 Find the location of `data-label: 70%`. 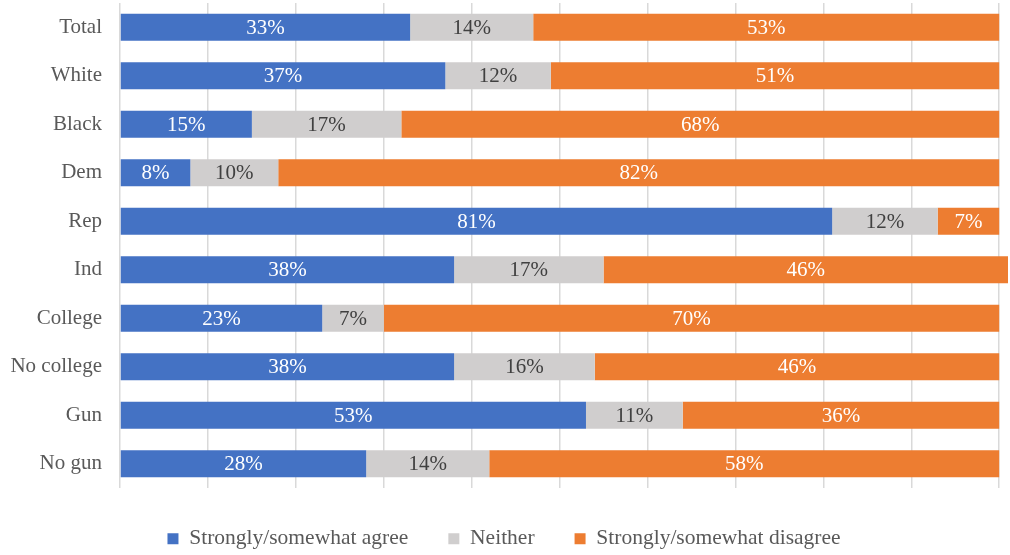

data-label: 70% is located at coordinates (691, 317).